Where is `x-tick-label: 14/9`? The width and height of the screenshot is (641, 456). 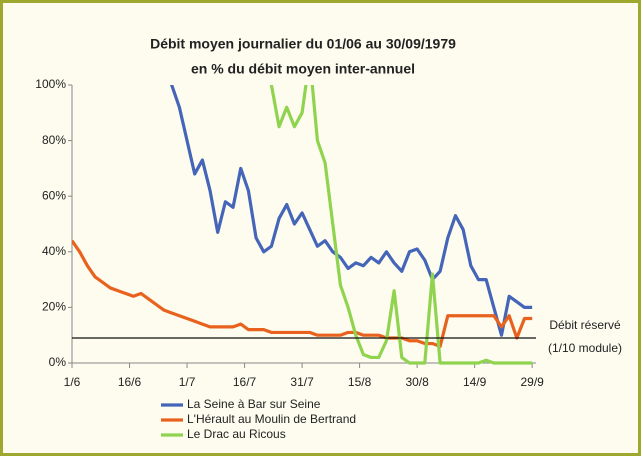 x-tick-label: 14/9 is located at coordinates (475, 382).